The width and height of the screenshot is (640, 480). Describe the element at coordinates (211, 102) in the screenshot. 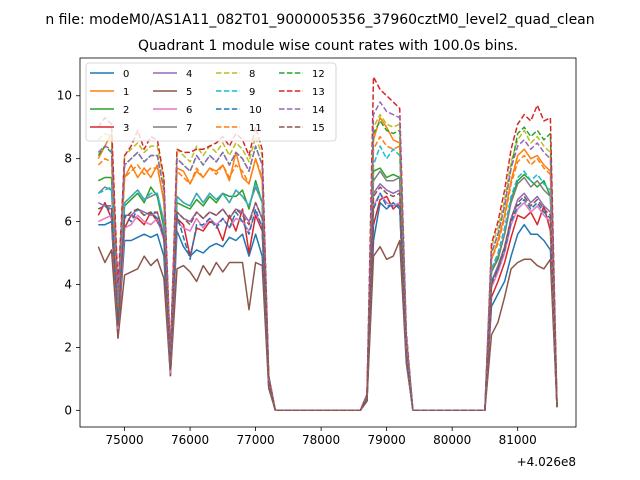

I see `legend-box` at that location.